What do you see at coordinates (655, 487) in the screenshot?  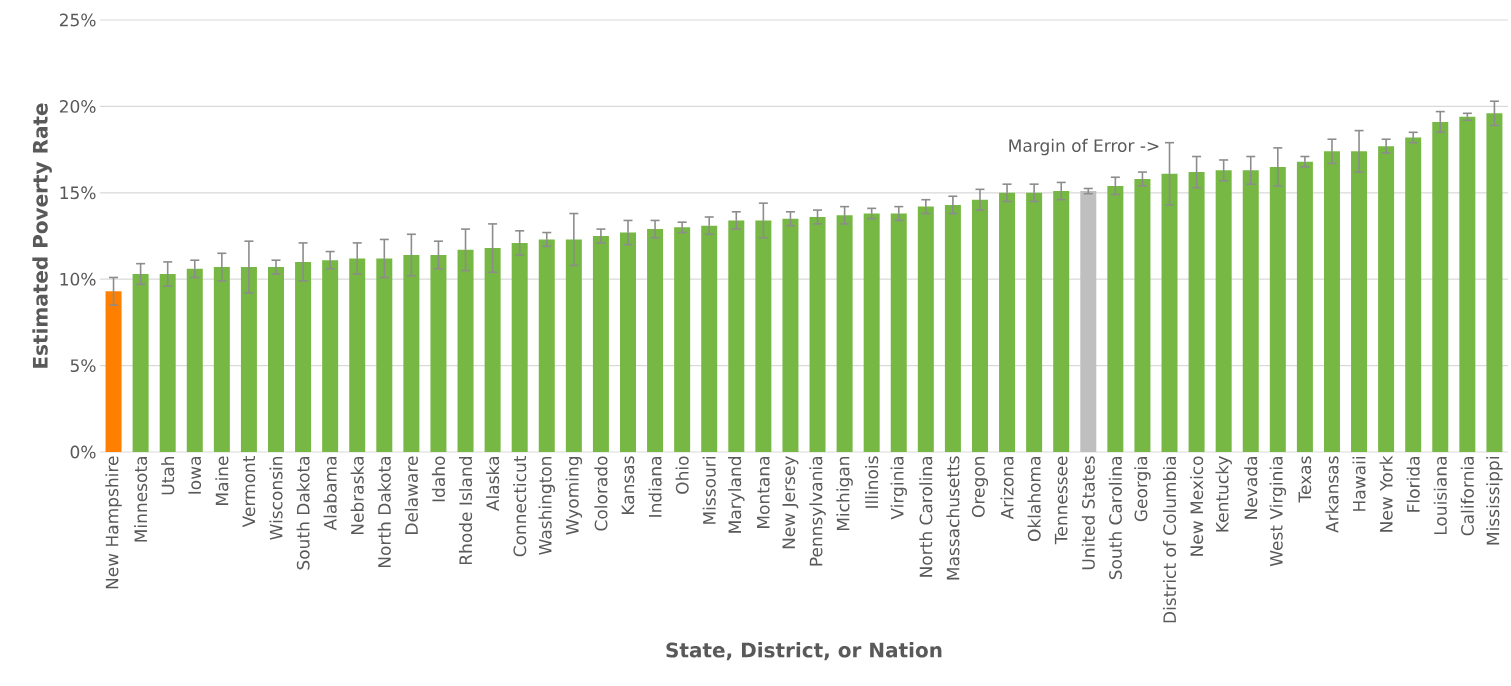 I see `x-tick-label: Indiana` at bounding box center [655, 487].